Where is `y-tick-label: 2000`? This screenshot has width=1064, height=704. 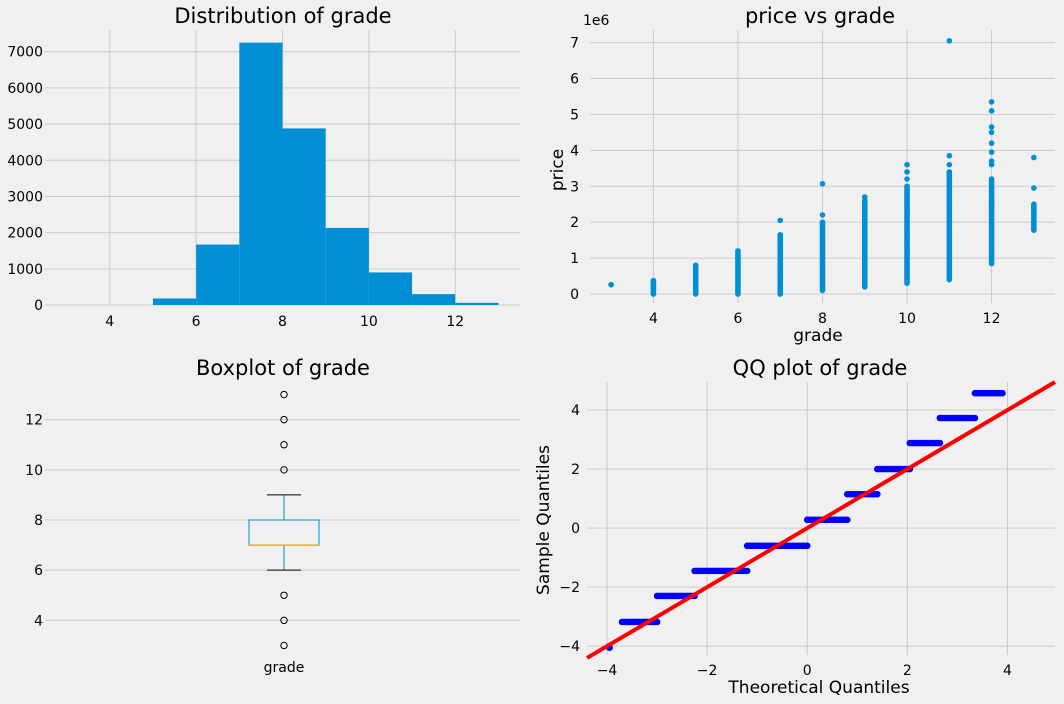 y-tick-label: 2000 is located at coordinates (25, 234).